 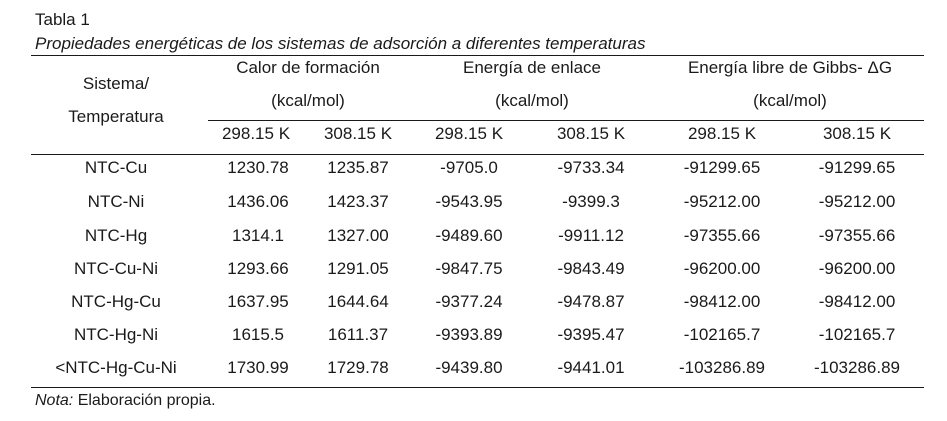 I want to click on table-cell: -9705.0, so click(x=469, y=167).